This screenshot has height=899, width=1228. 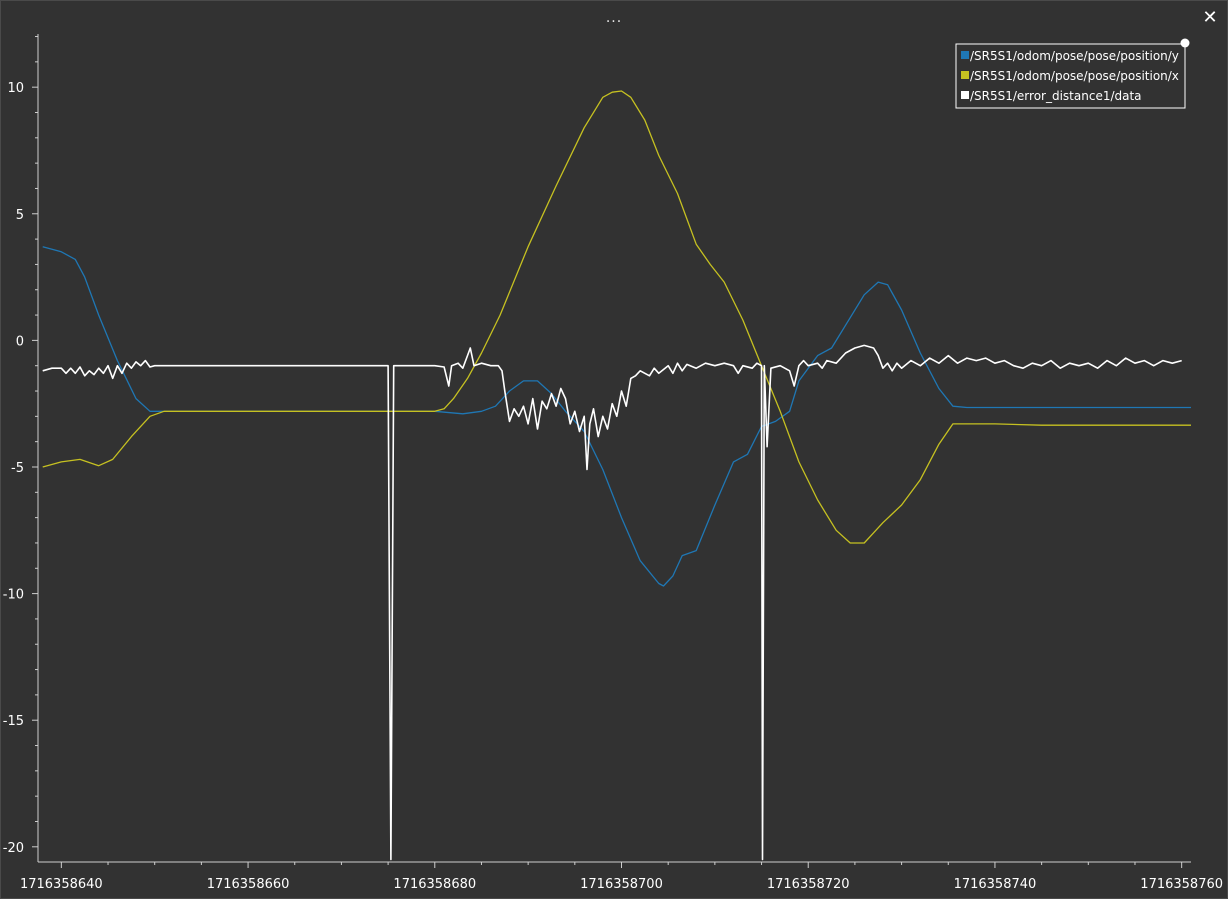 I want to click on legend-box, so click(x=1070, y=76).